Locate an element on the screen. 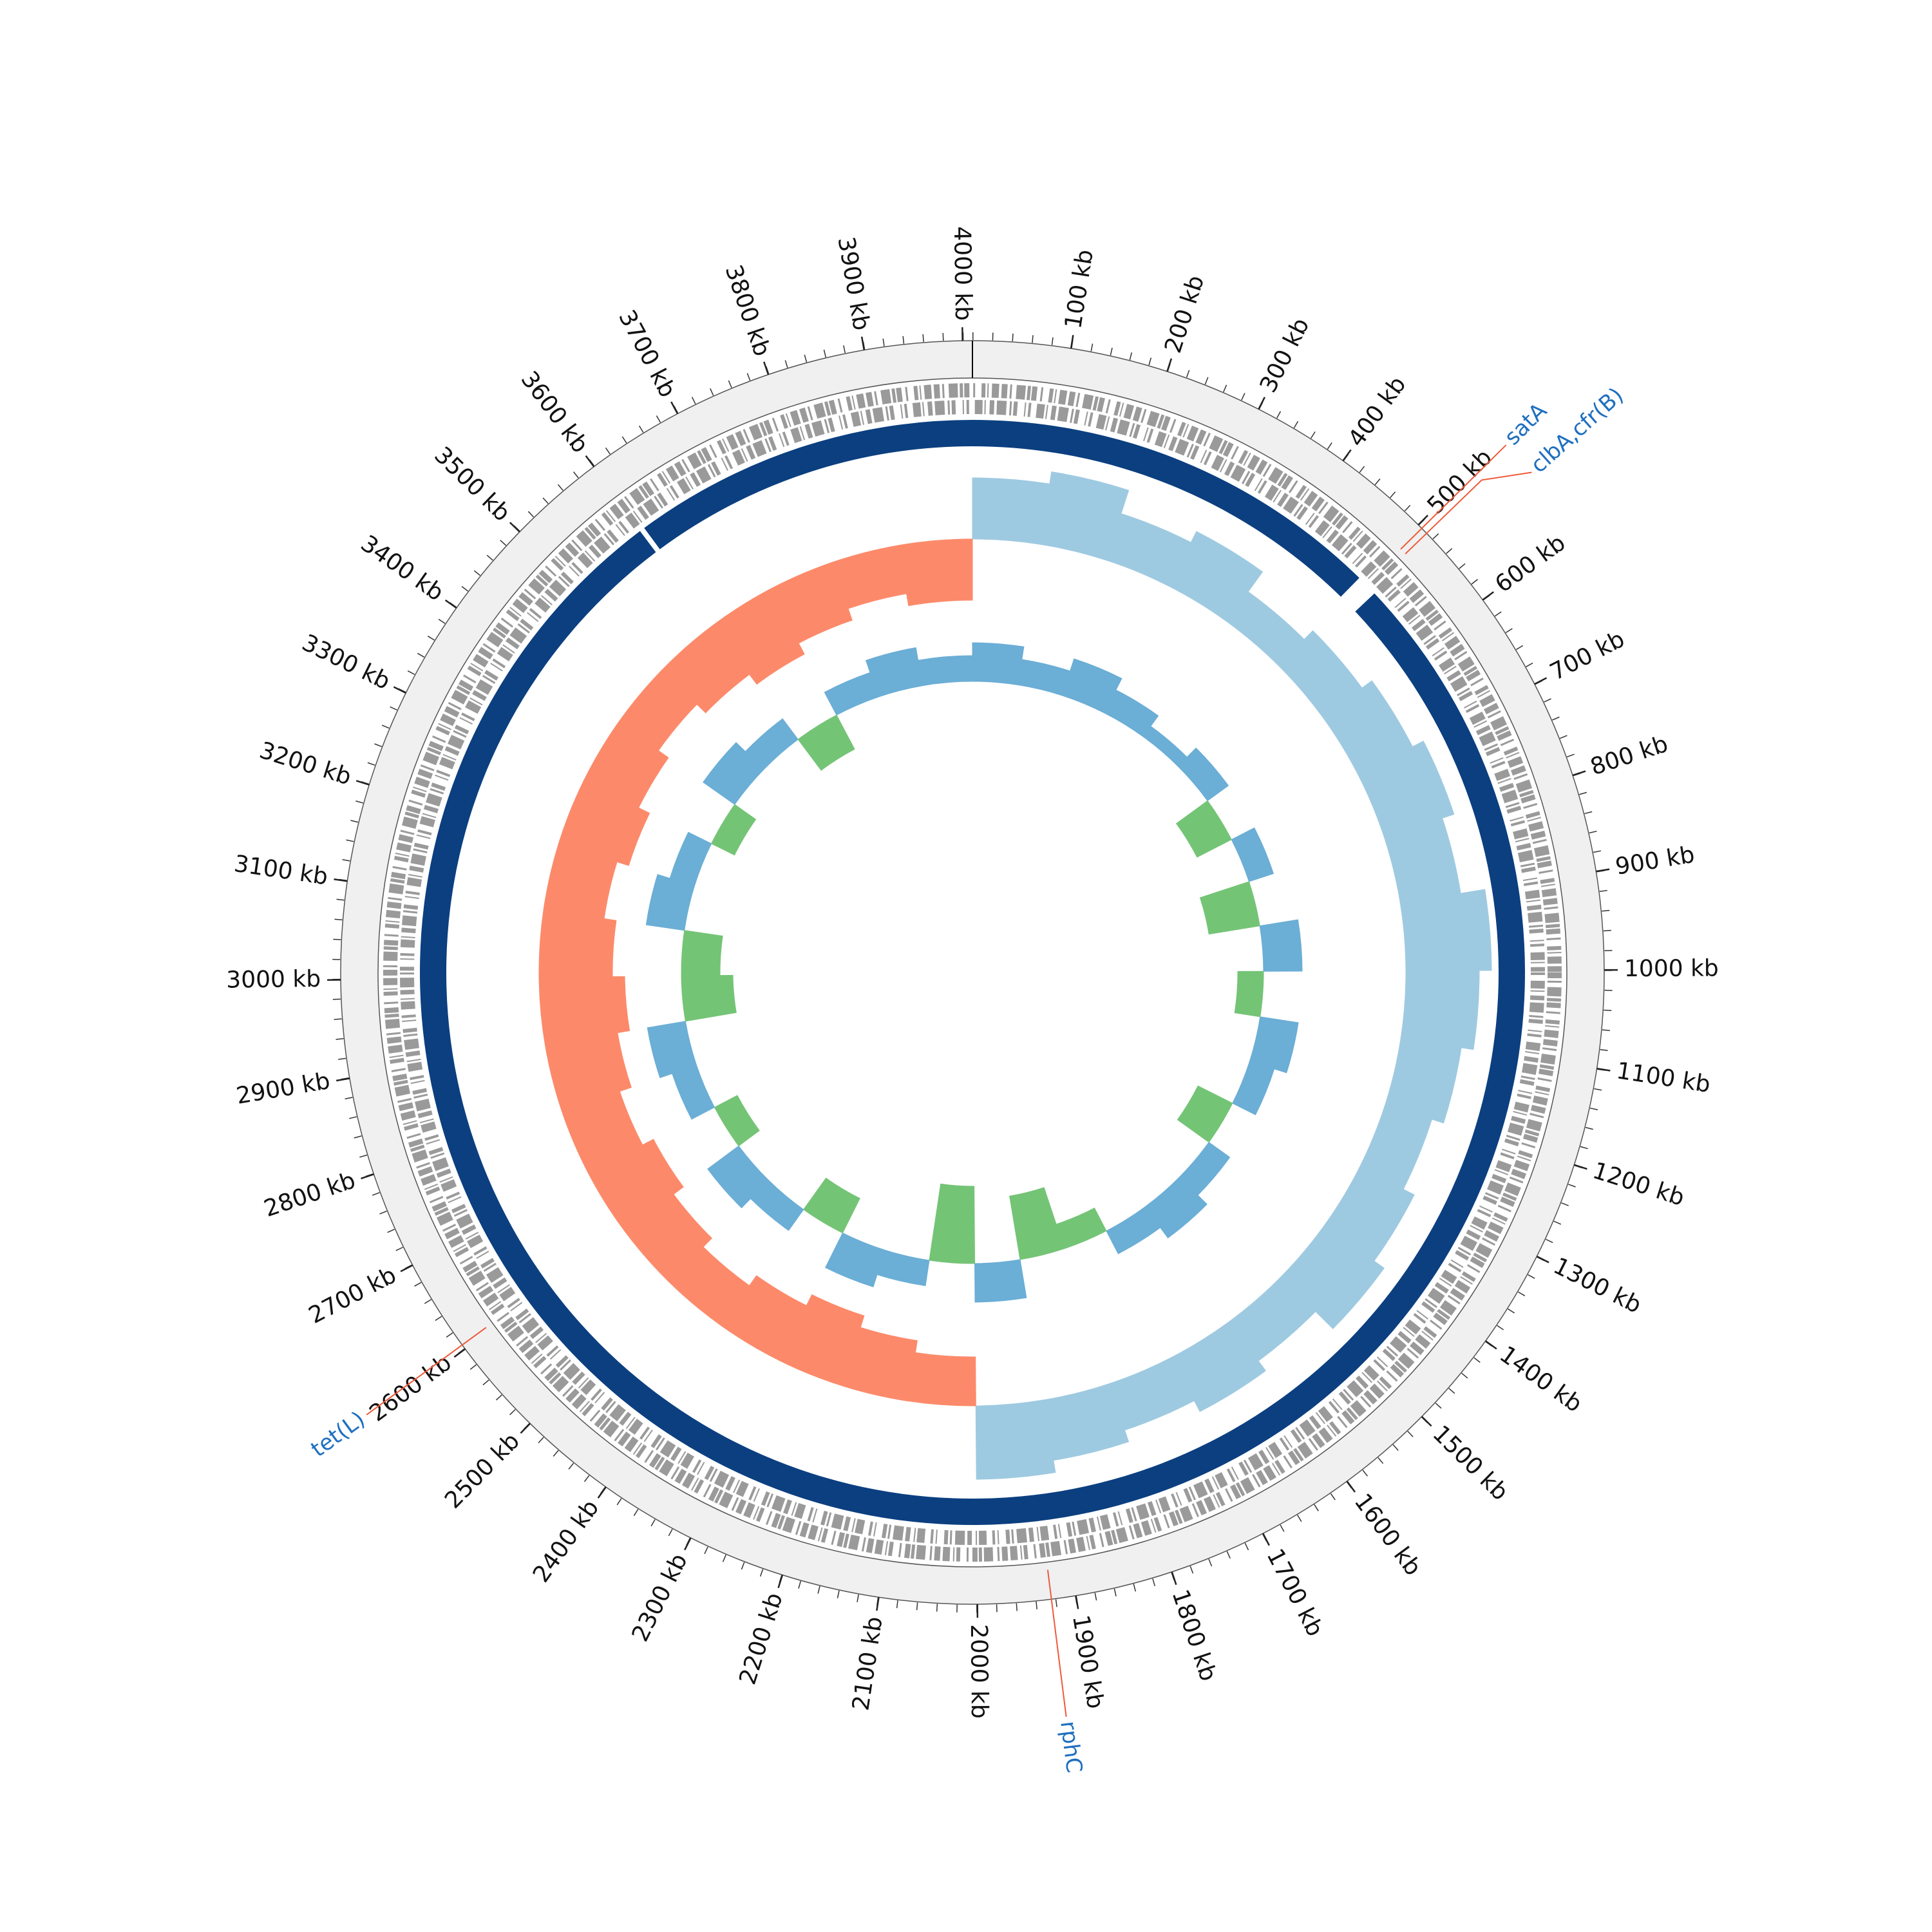 The width and height of the screenshot is (1932, 1932). tick-label: 2300 kb is located at coordinates (660, 1597).